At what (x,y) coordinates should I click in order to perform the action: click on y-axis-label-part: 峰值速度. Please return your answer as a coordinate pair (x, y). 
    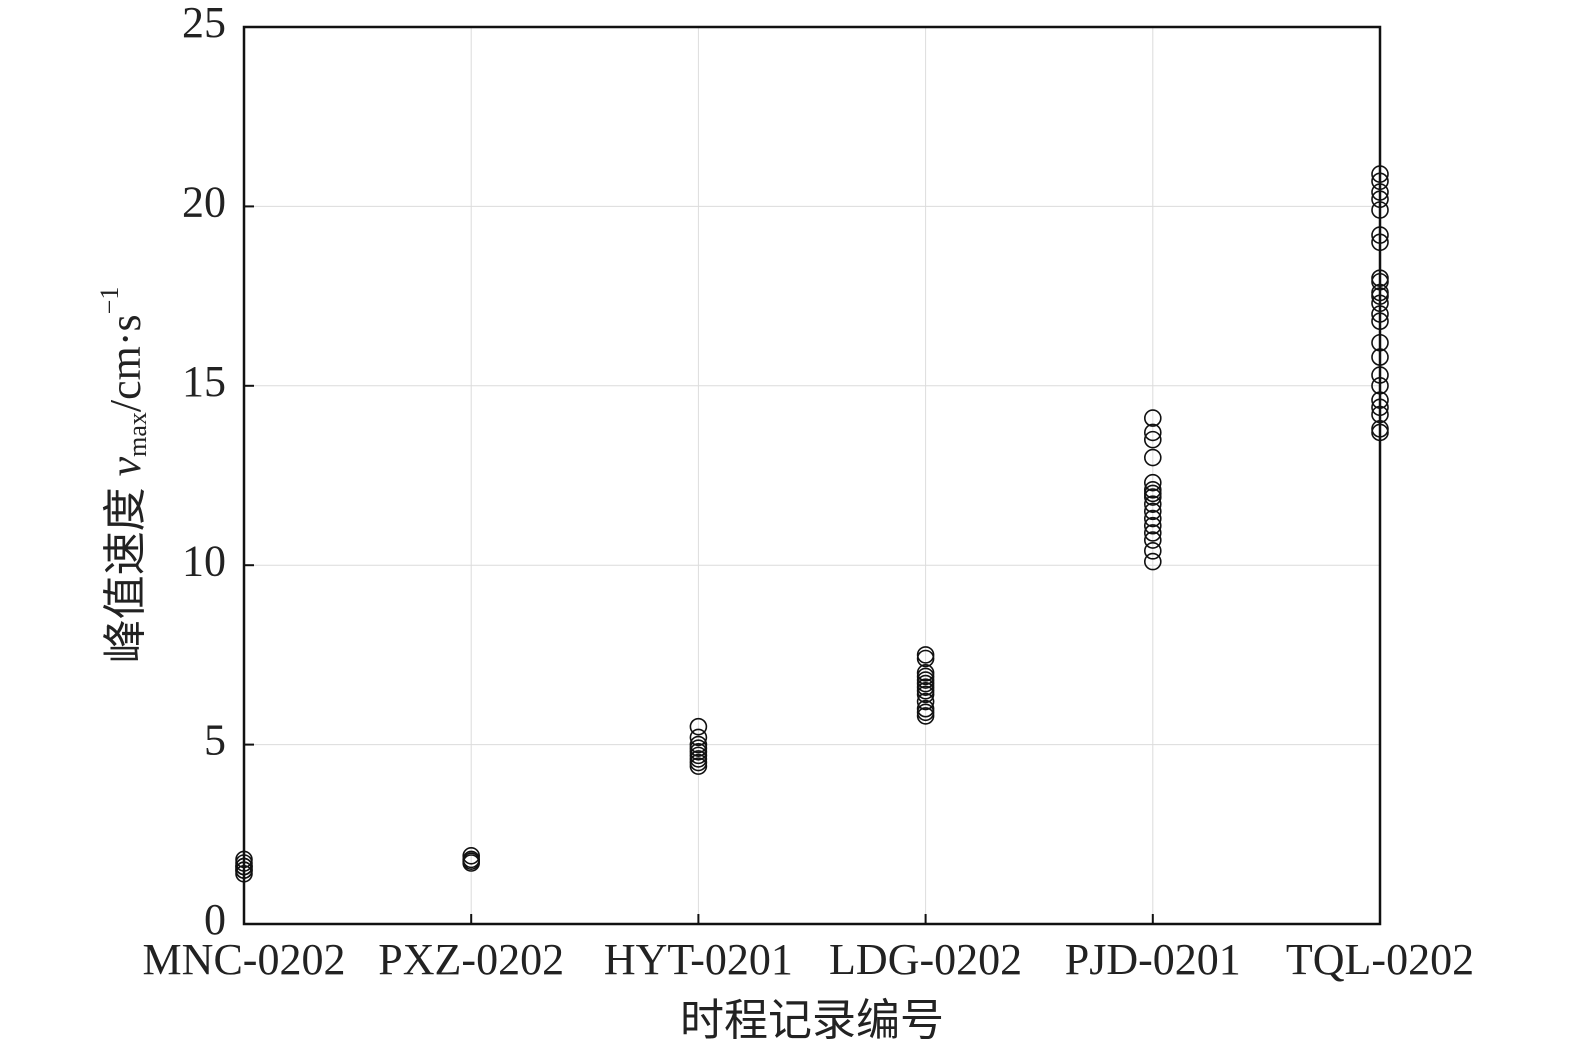
    Looking at the image, I should click on (125, 569).